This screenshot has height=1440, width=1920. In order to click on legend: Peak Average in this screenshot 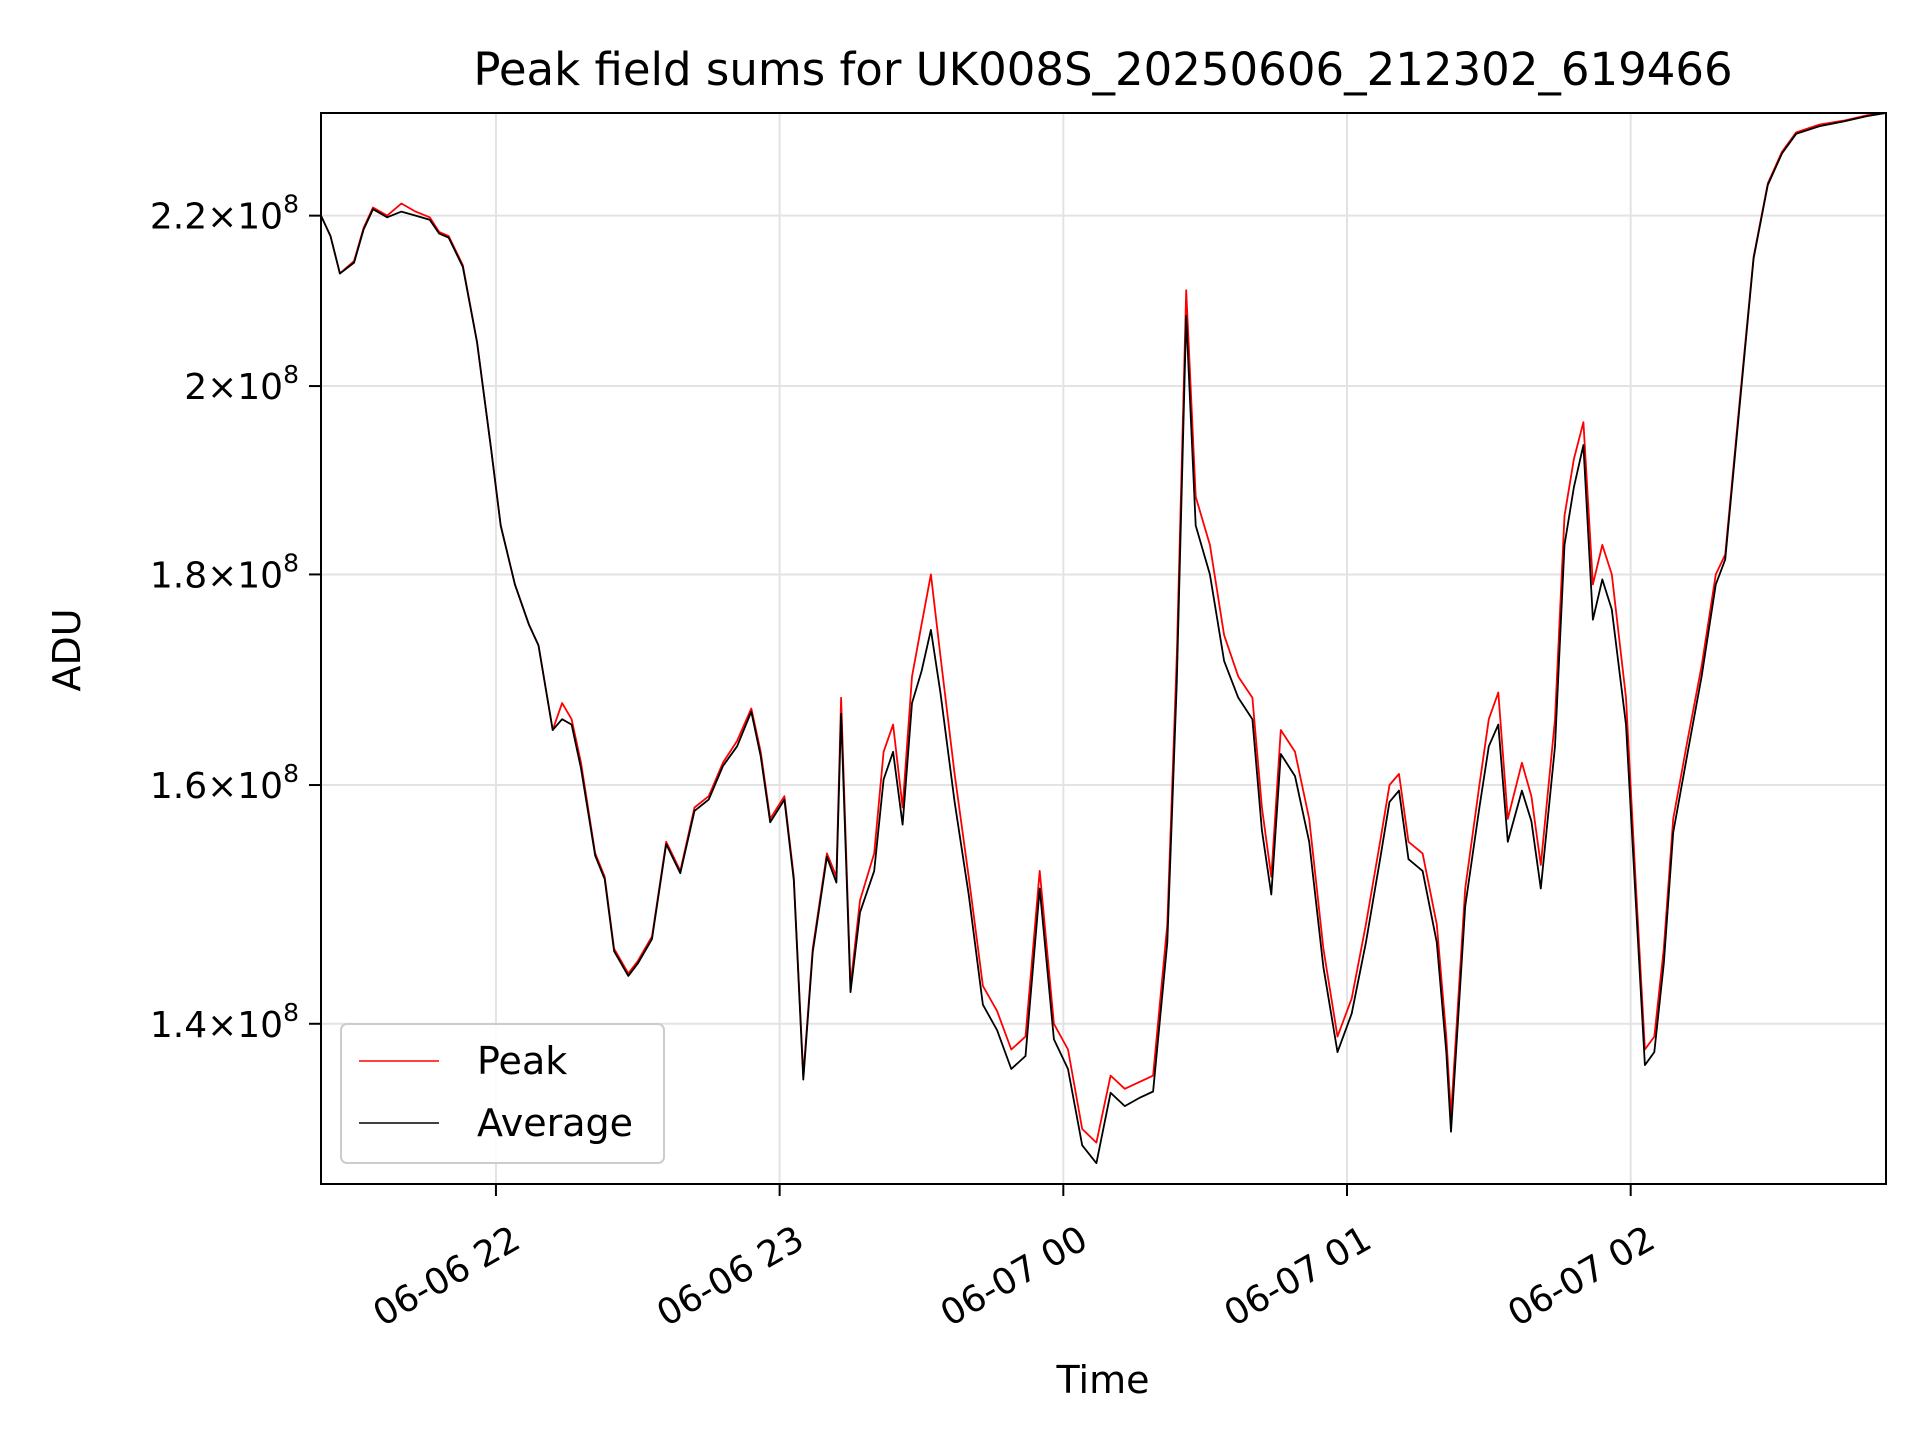, I will do `click(502, 1093)`.